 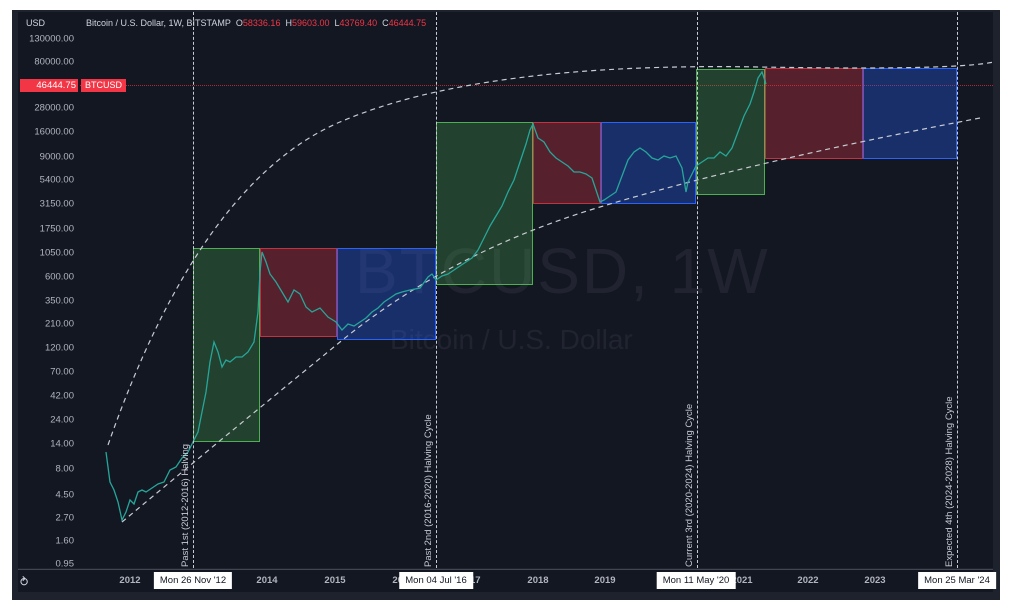 I want to click on currency-label: USD, so click(x=36, y=23).